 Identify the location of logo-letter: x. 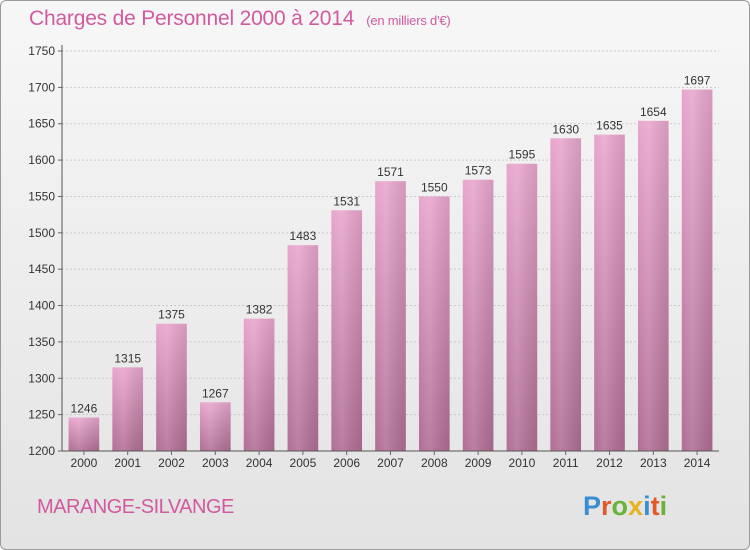
(636, 506).